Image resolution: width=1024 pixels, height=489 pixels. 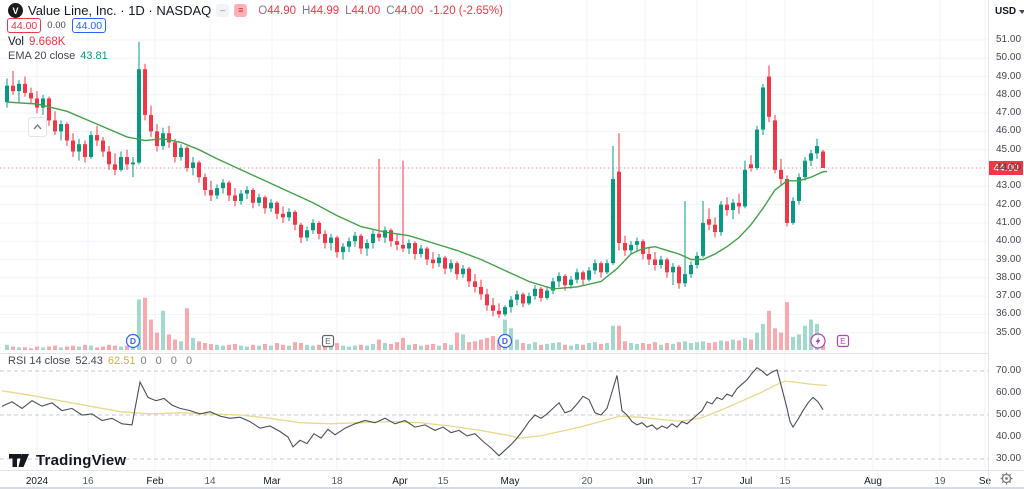 What do you see at coordinates (494, 353) in the screenshot?
I see `pane-separator` at bounding box center [494, 353].